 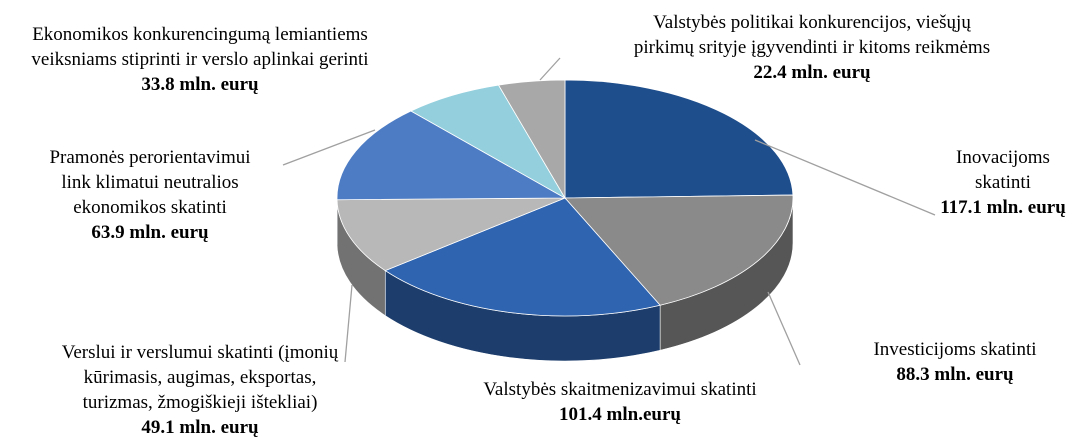 What do you see at coordinates (954, 349) in the screenshot?
I see `slice-label: Investicijoms skatinti` at bounding box center [954, 349].